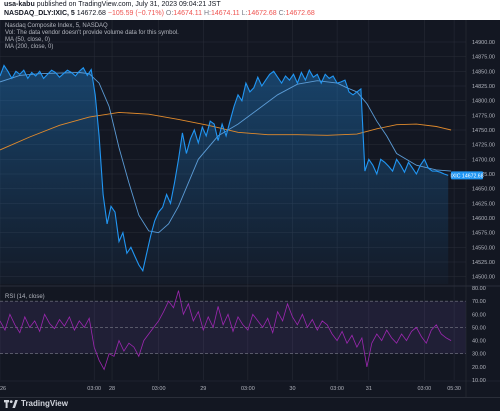 This screenshot has height=411, width=500. Describe the element at coordinates (169, 13) in the screenshot. I see `open-label: O:` at that location.